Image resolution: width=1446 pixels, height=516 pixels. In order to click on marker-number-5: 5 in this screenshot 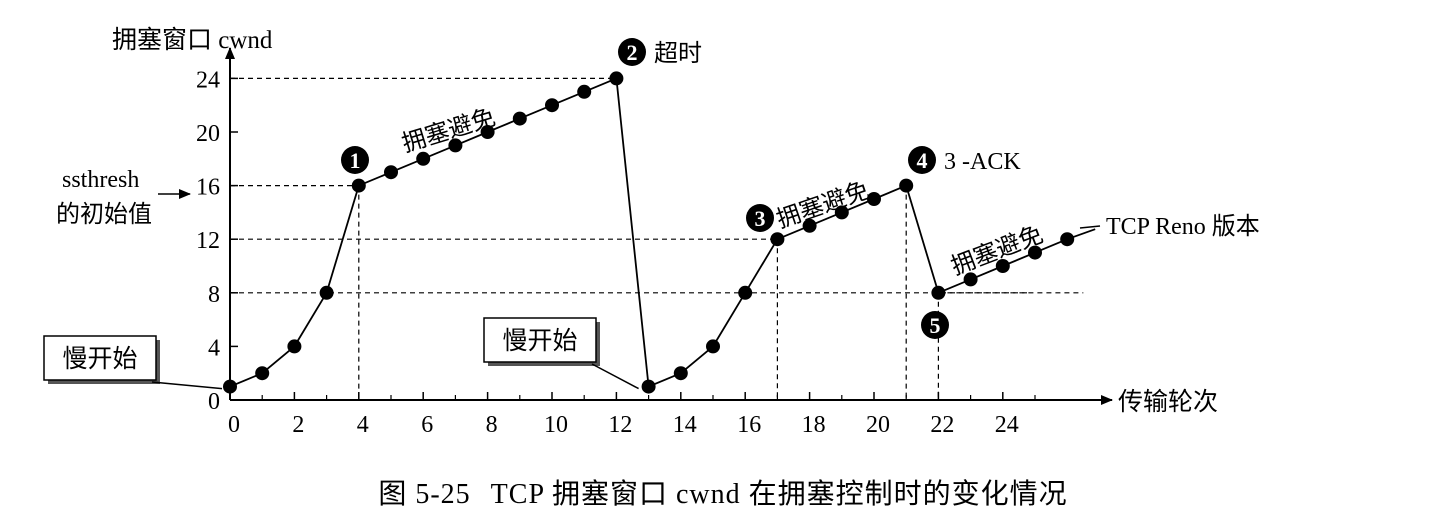, I will do `click(935, 325)`.